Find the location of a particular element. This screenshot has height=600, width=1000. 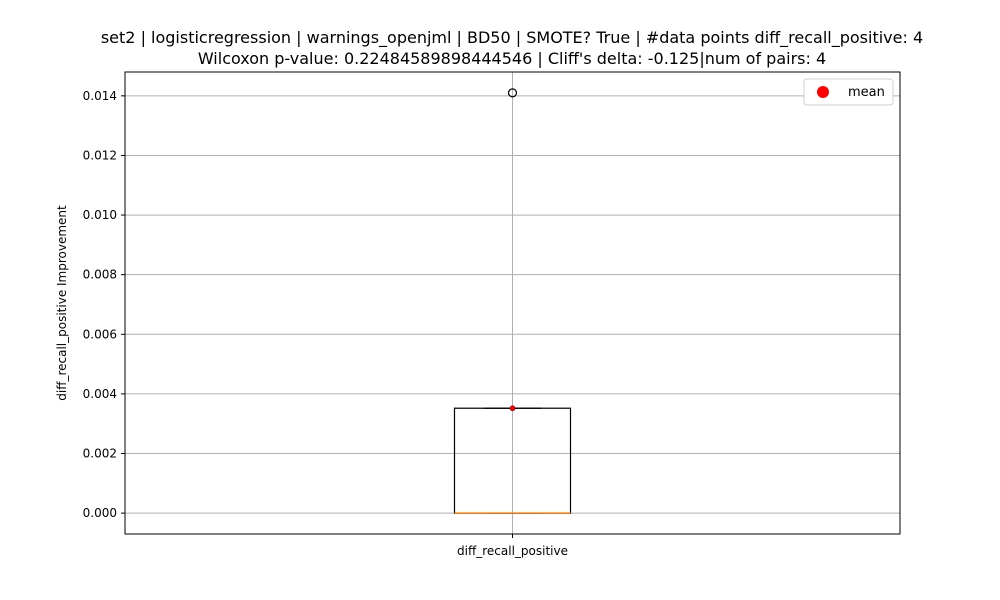

y-tick-label: 0.014 is located at coordinates (100, 96).